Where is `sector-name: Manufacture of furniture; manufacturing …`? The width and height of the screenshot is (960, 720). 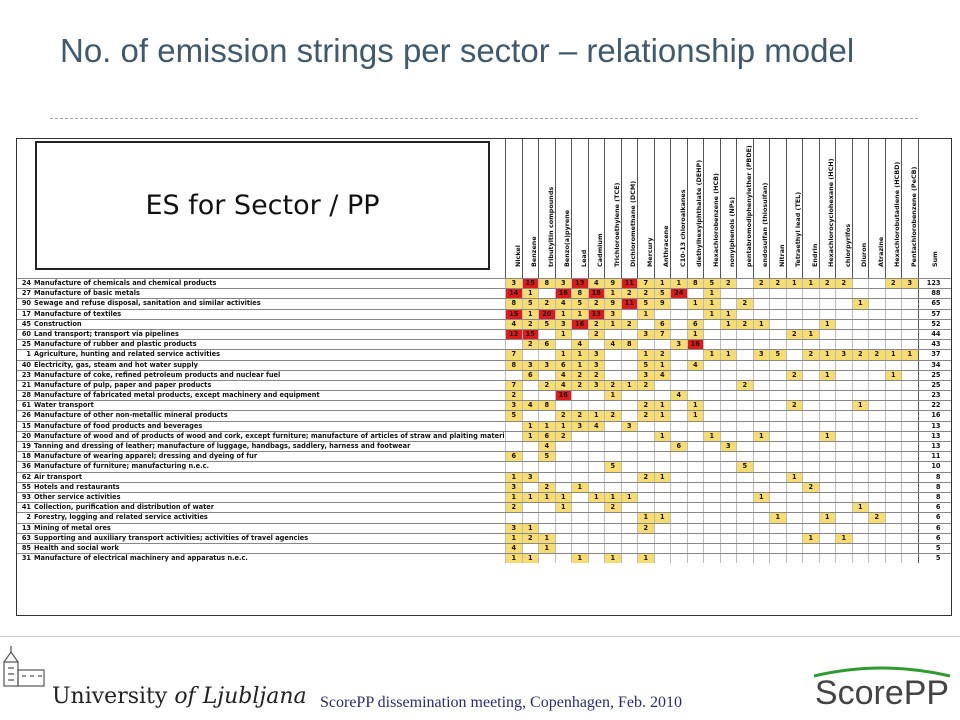 sector-name: Manufacture of furniture; manufacturing … is located at coordinates (122, 466).